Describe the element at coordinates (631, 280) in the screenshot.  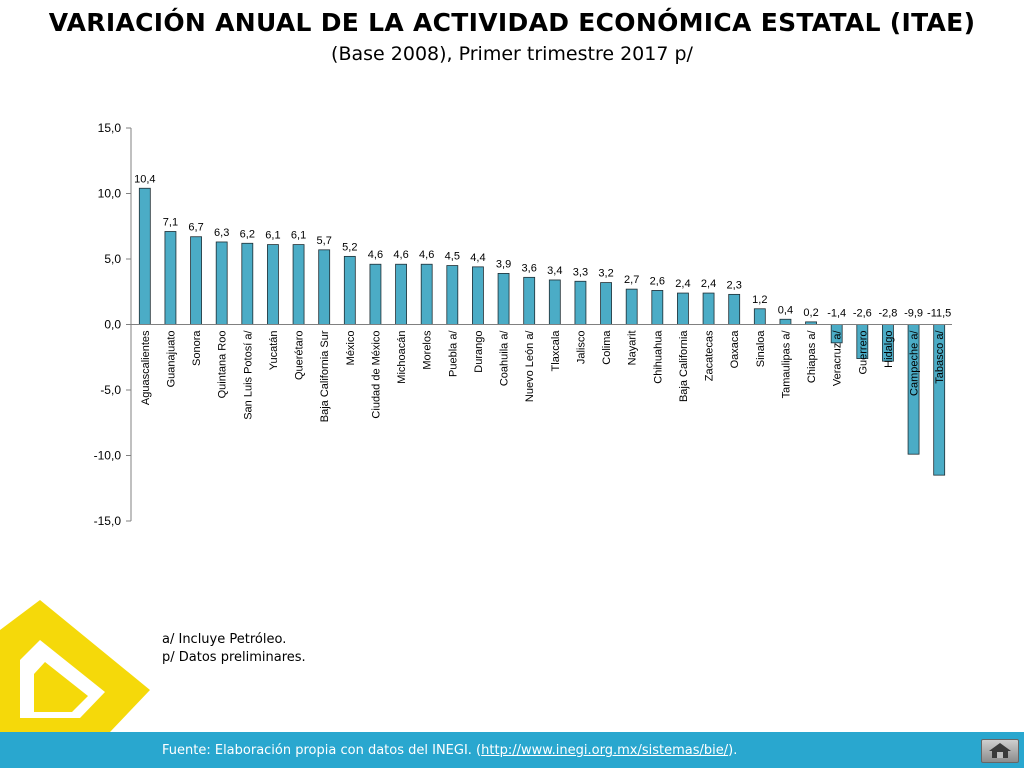
I see `data-label: 2,7` at that location.